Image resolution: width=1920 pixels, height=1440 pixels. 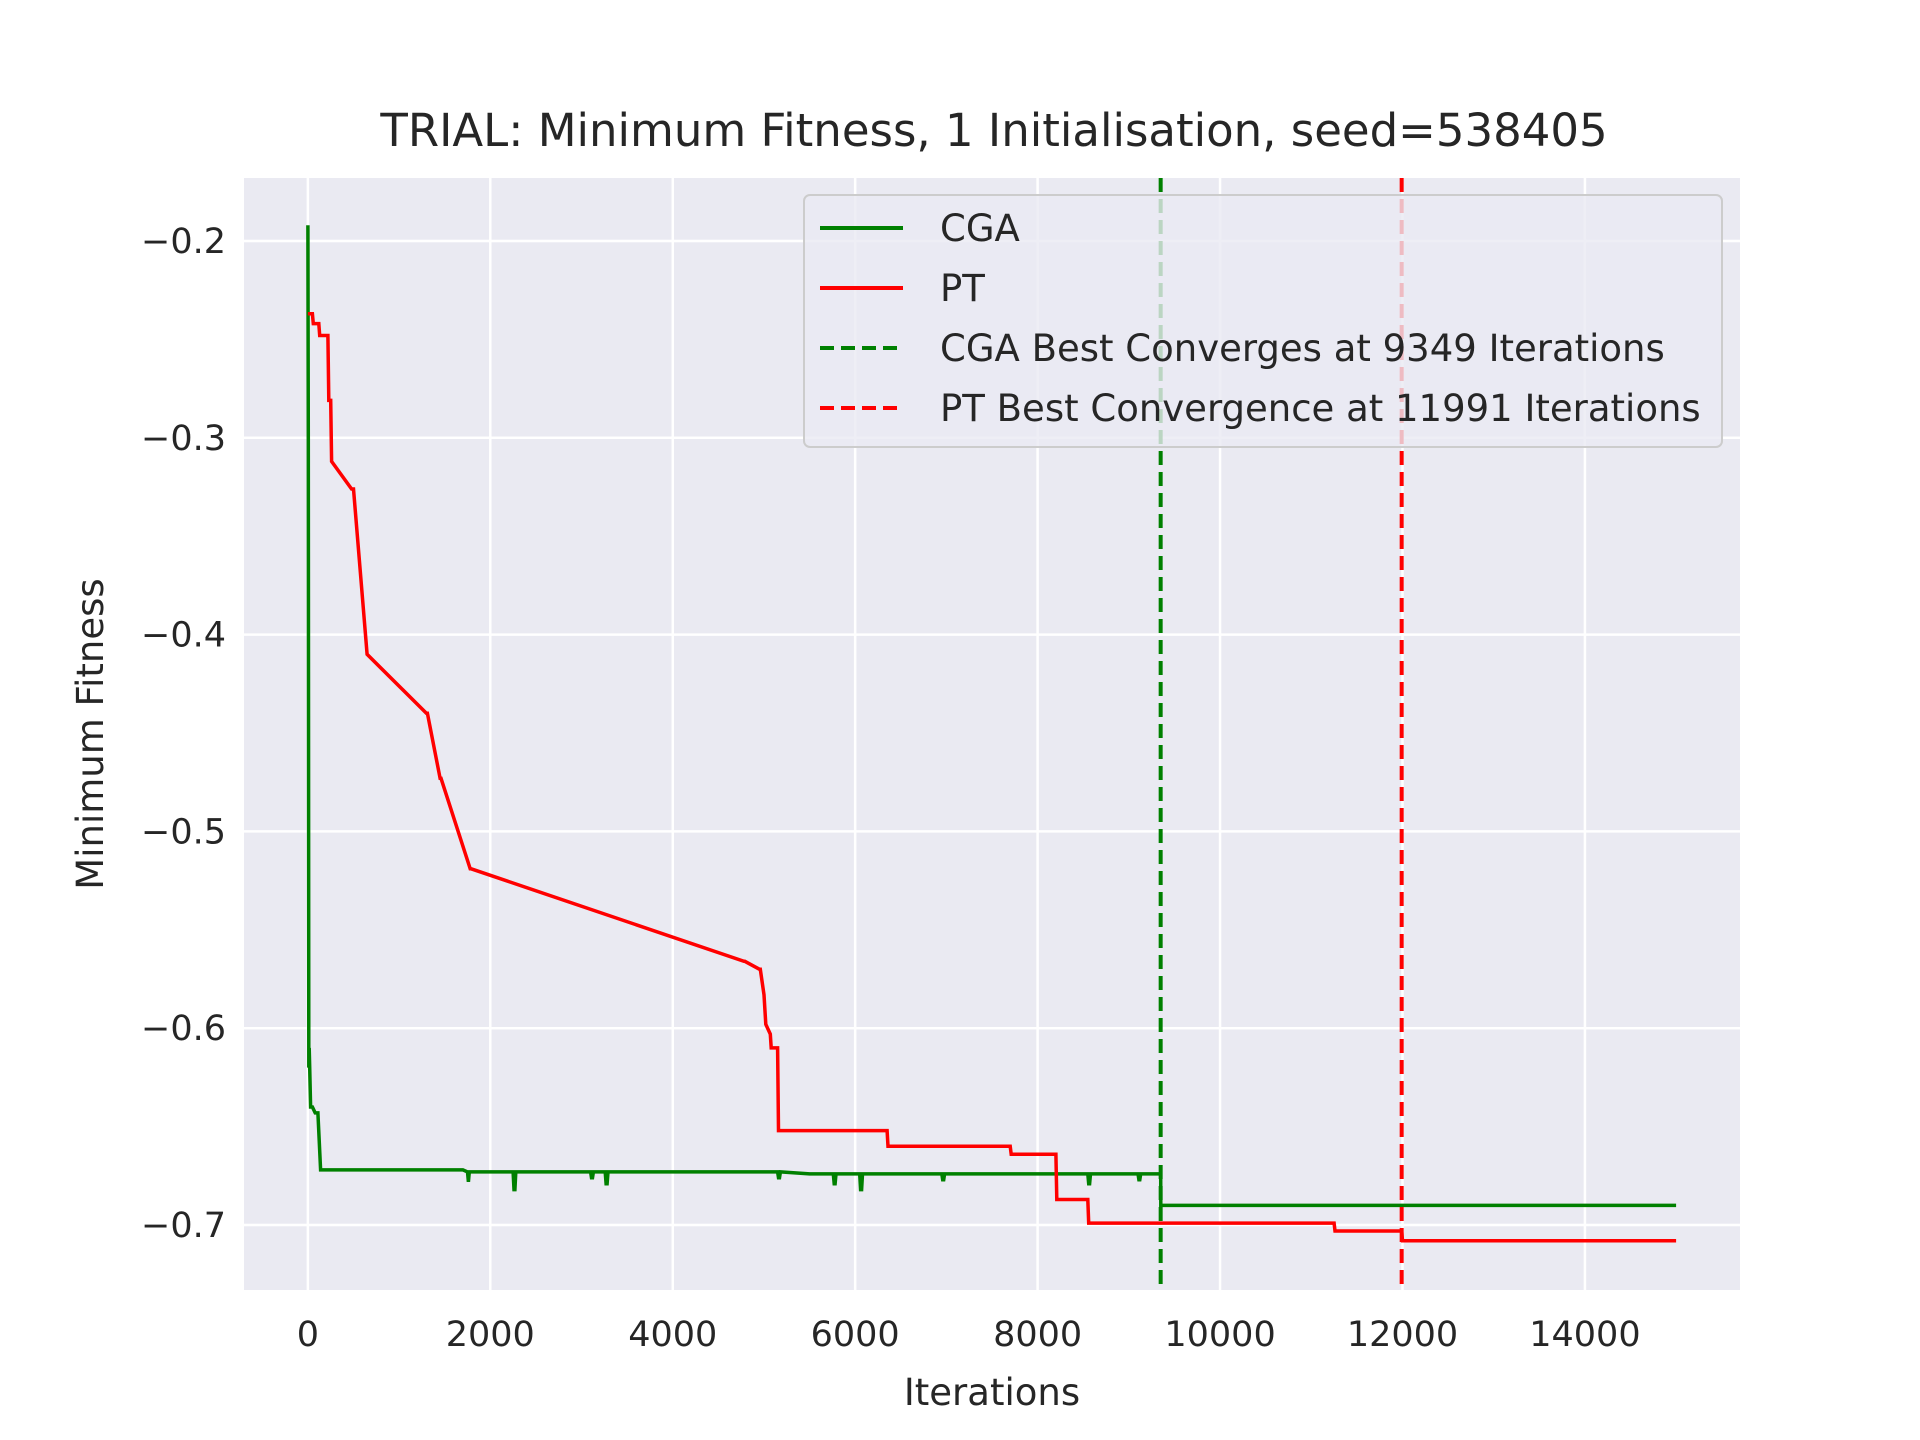 What do you see at coordinates (1584, 1335) in the screenshot?
I see `x-tick-label: 14000` at bounding box center [1584, 1335].